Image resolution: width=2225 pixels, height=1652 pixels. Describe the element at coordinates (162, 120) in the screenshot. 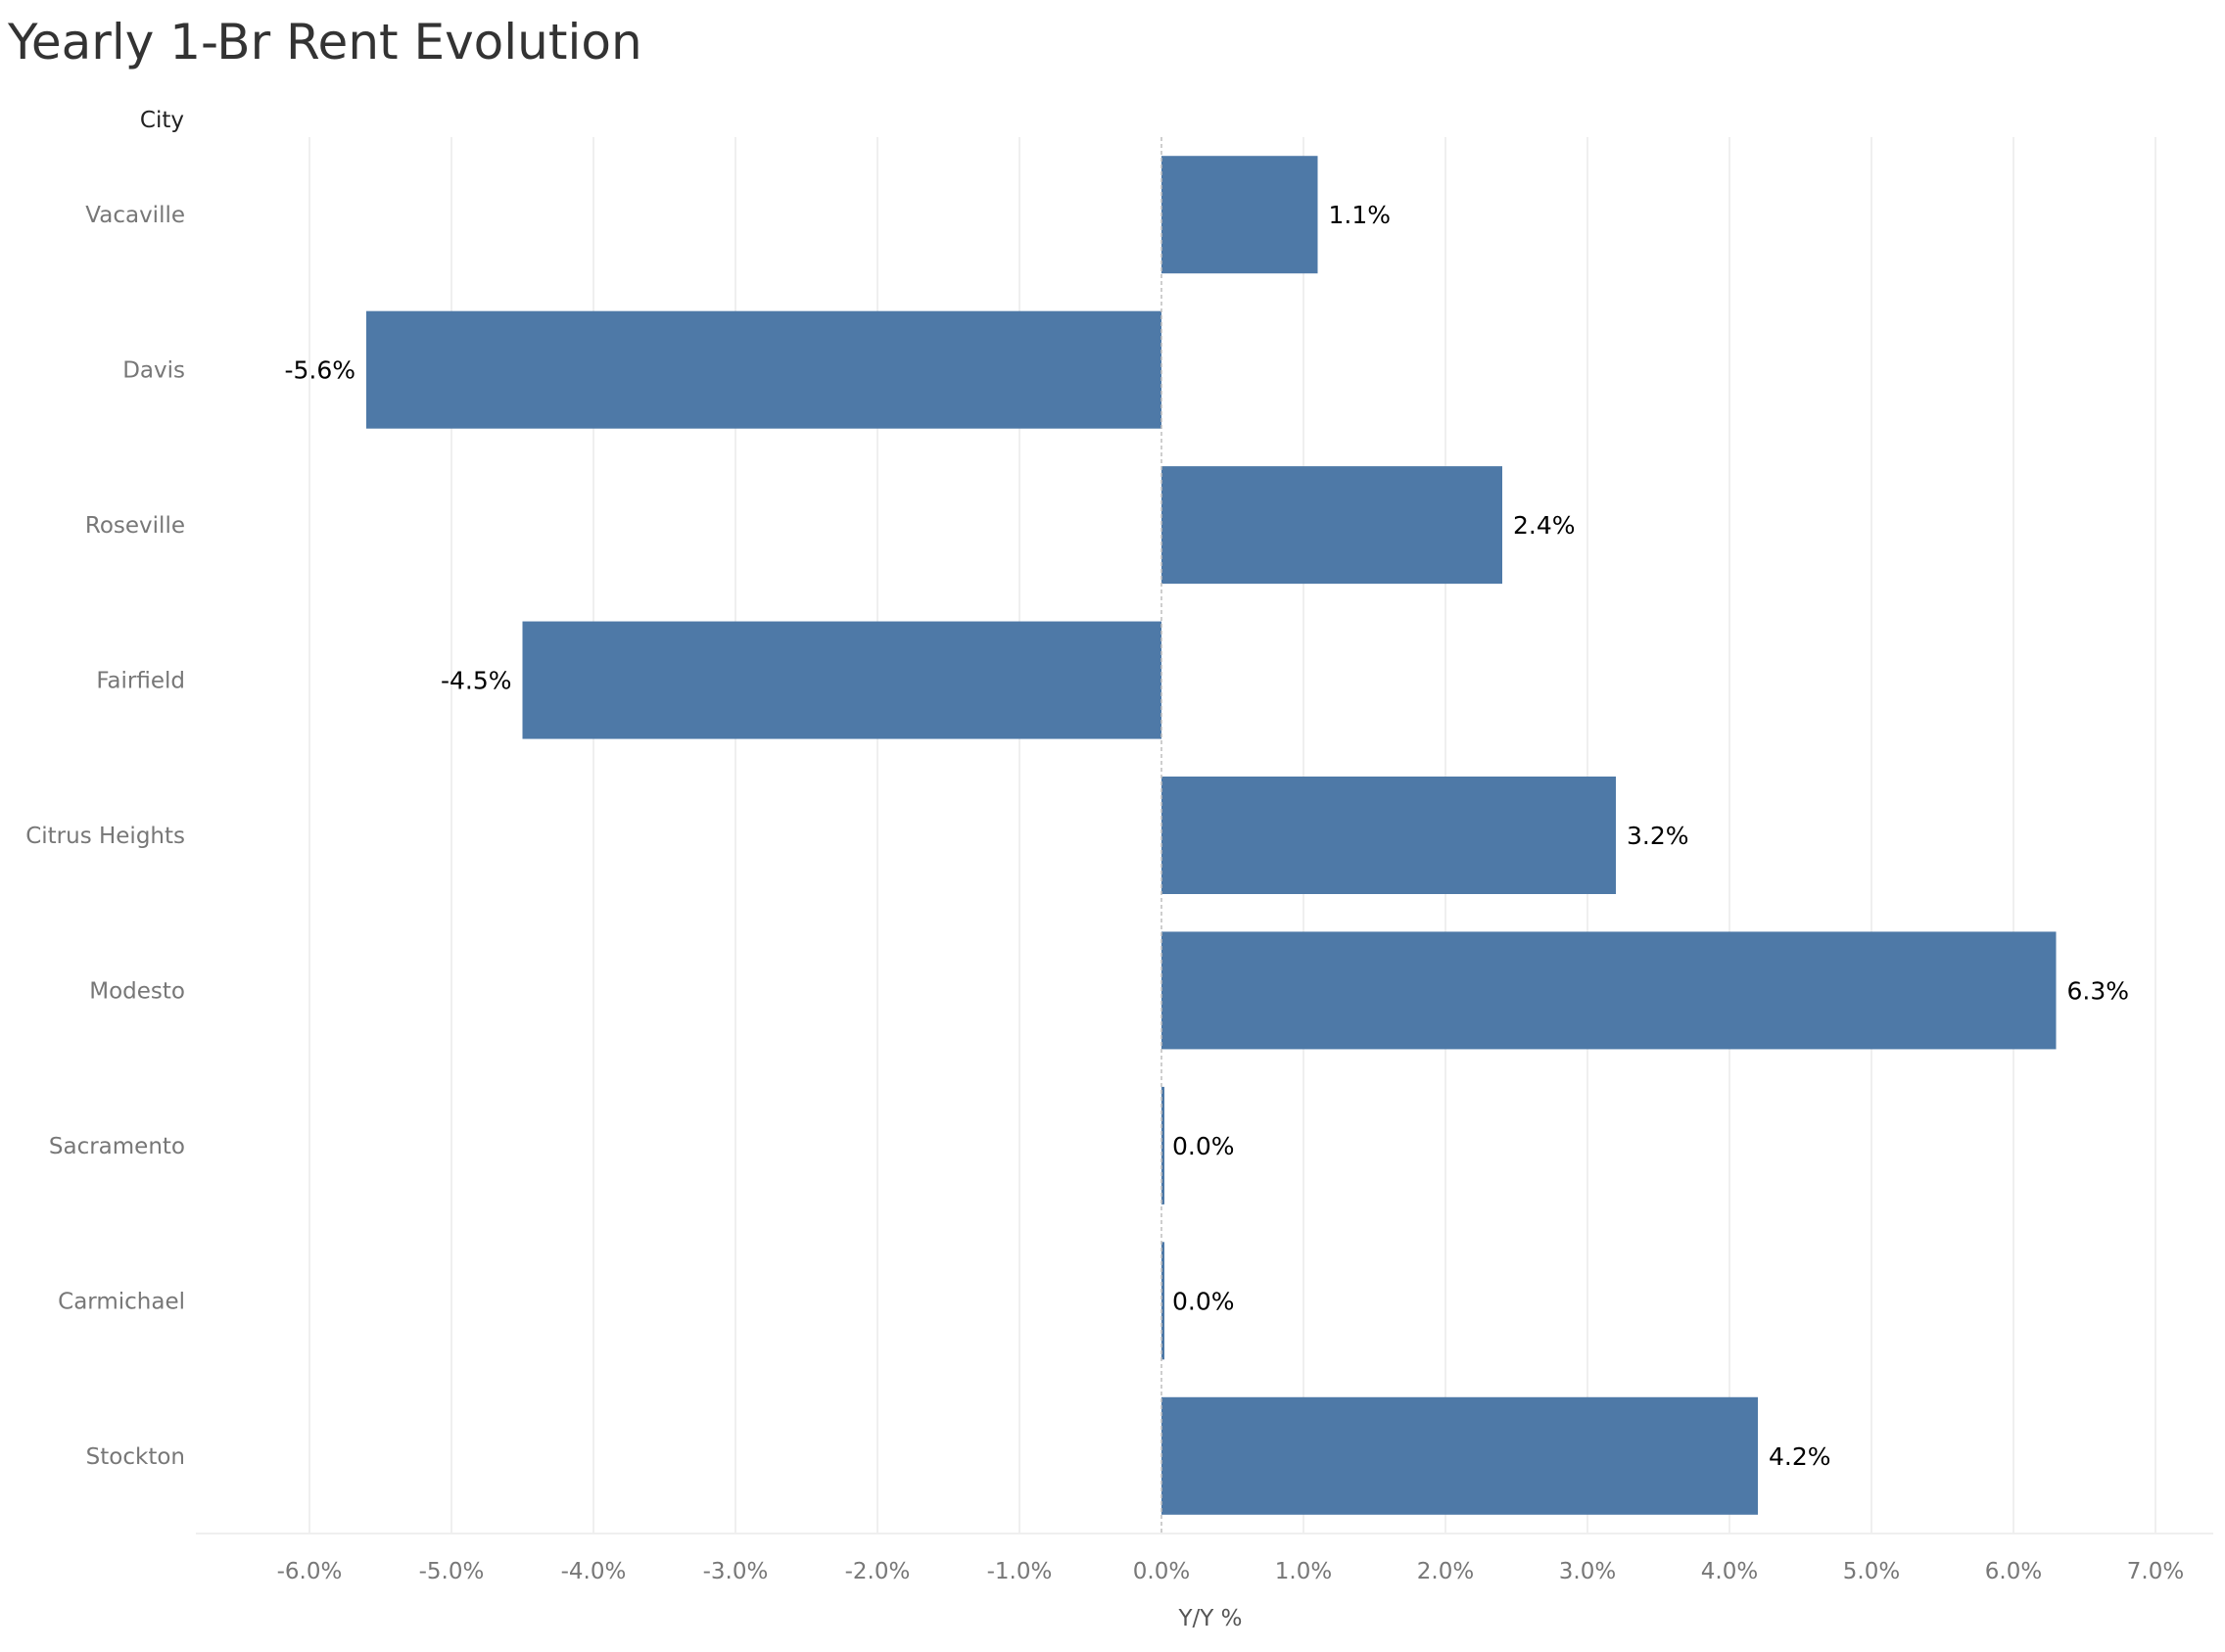

I see `category-axis-header: City` at that location.